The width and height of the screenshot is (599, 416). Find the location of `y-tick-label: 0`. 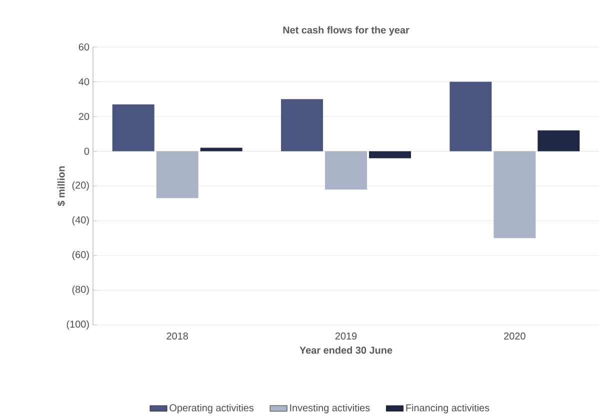

y-tick-label: 0 is located at coordinates (87, 151).